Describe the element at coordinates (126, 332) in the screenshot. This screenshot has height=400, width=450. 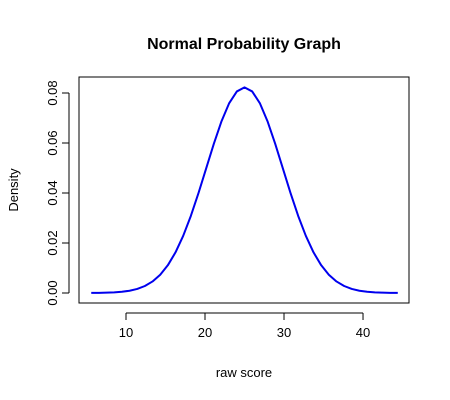
I see `x-tick-label: 10` at that location.